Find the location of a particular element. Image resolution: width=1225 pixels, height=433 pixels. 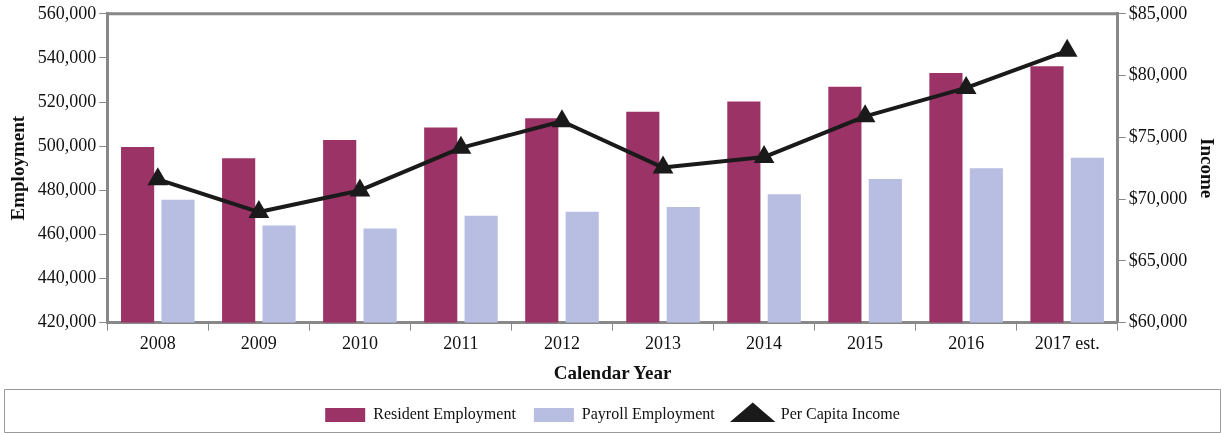

x-tick-label: 2008 is located at coordinates (157, 343).